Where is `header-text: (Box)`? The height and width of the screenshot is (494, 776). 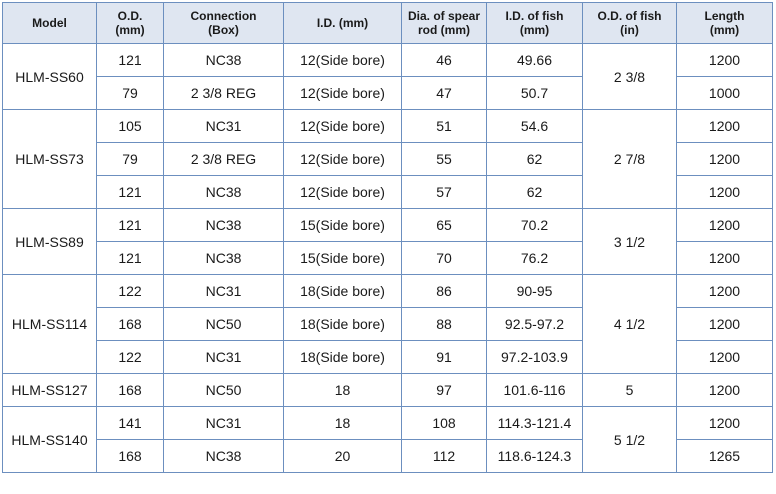
header-text: (Box) is located at coordinates (223, 30).